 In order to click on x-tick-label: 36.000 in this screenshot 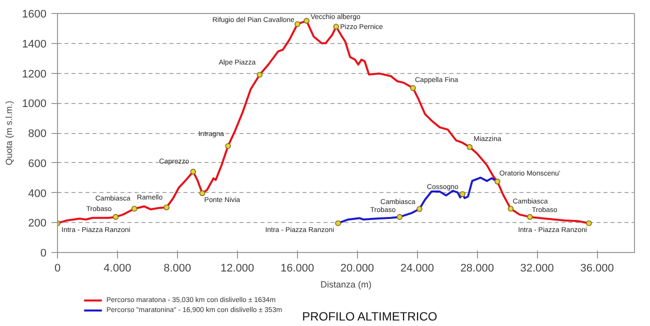, I will do `click(597, 268)`.